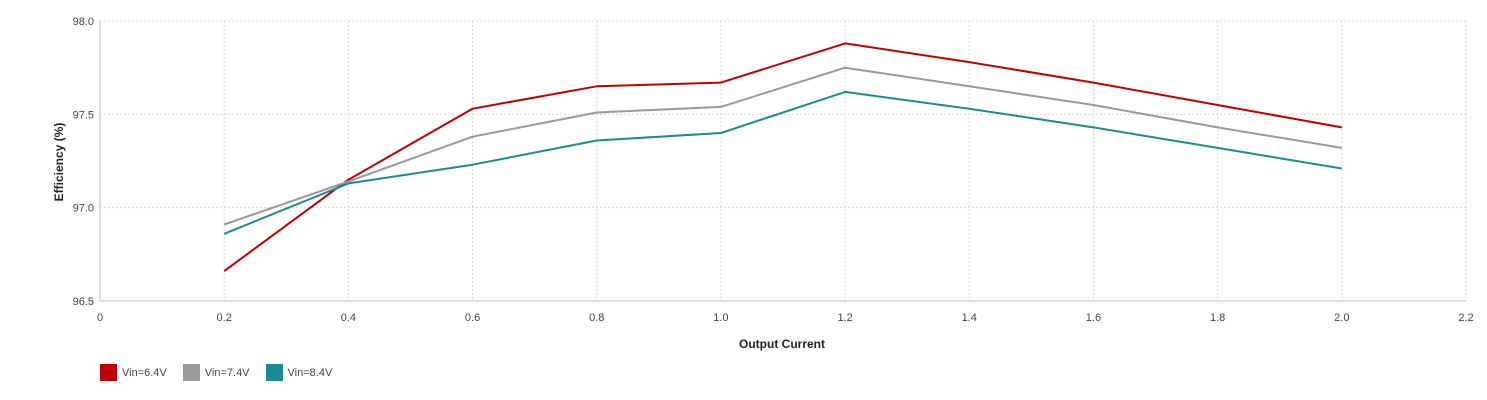 Image resolution: width=1487 pixels, height=400 pixels. Describe the element at coordinates (1093, 318) in the screenshot. I see `x-tick-label: 1.6` at that location.